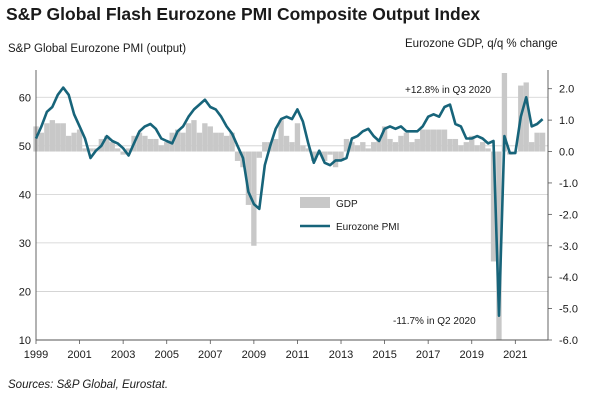 The height and width of the screenshot is (408, 600). Describe the element at coordinates (568, 247) in the screenshot. I see `y-right-tick-label: -3.0` at that location.